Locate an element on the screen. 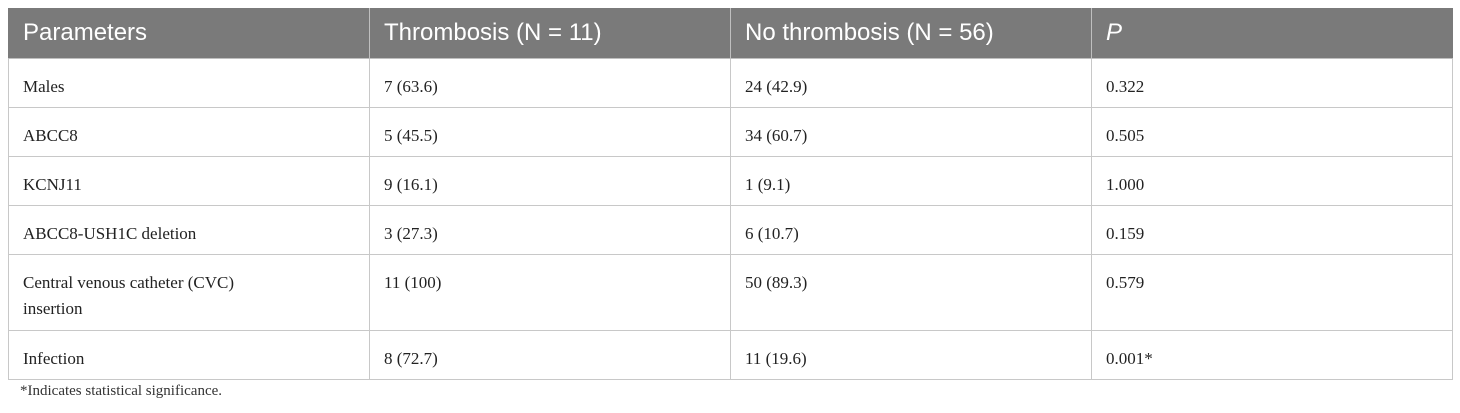 This screenshot has width=1460, height=413. cell-thrombosis: 8 (72.7) is located at coordinates (550, 355).